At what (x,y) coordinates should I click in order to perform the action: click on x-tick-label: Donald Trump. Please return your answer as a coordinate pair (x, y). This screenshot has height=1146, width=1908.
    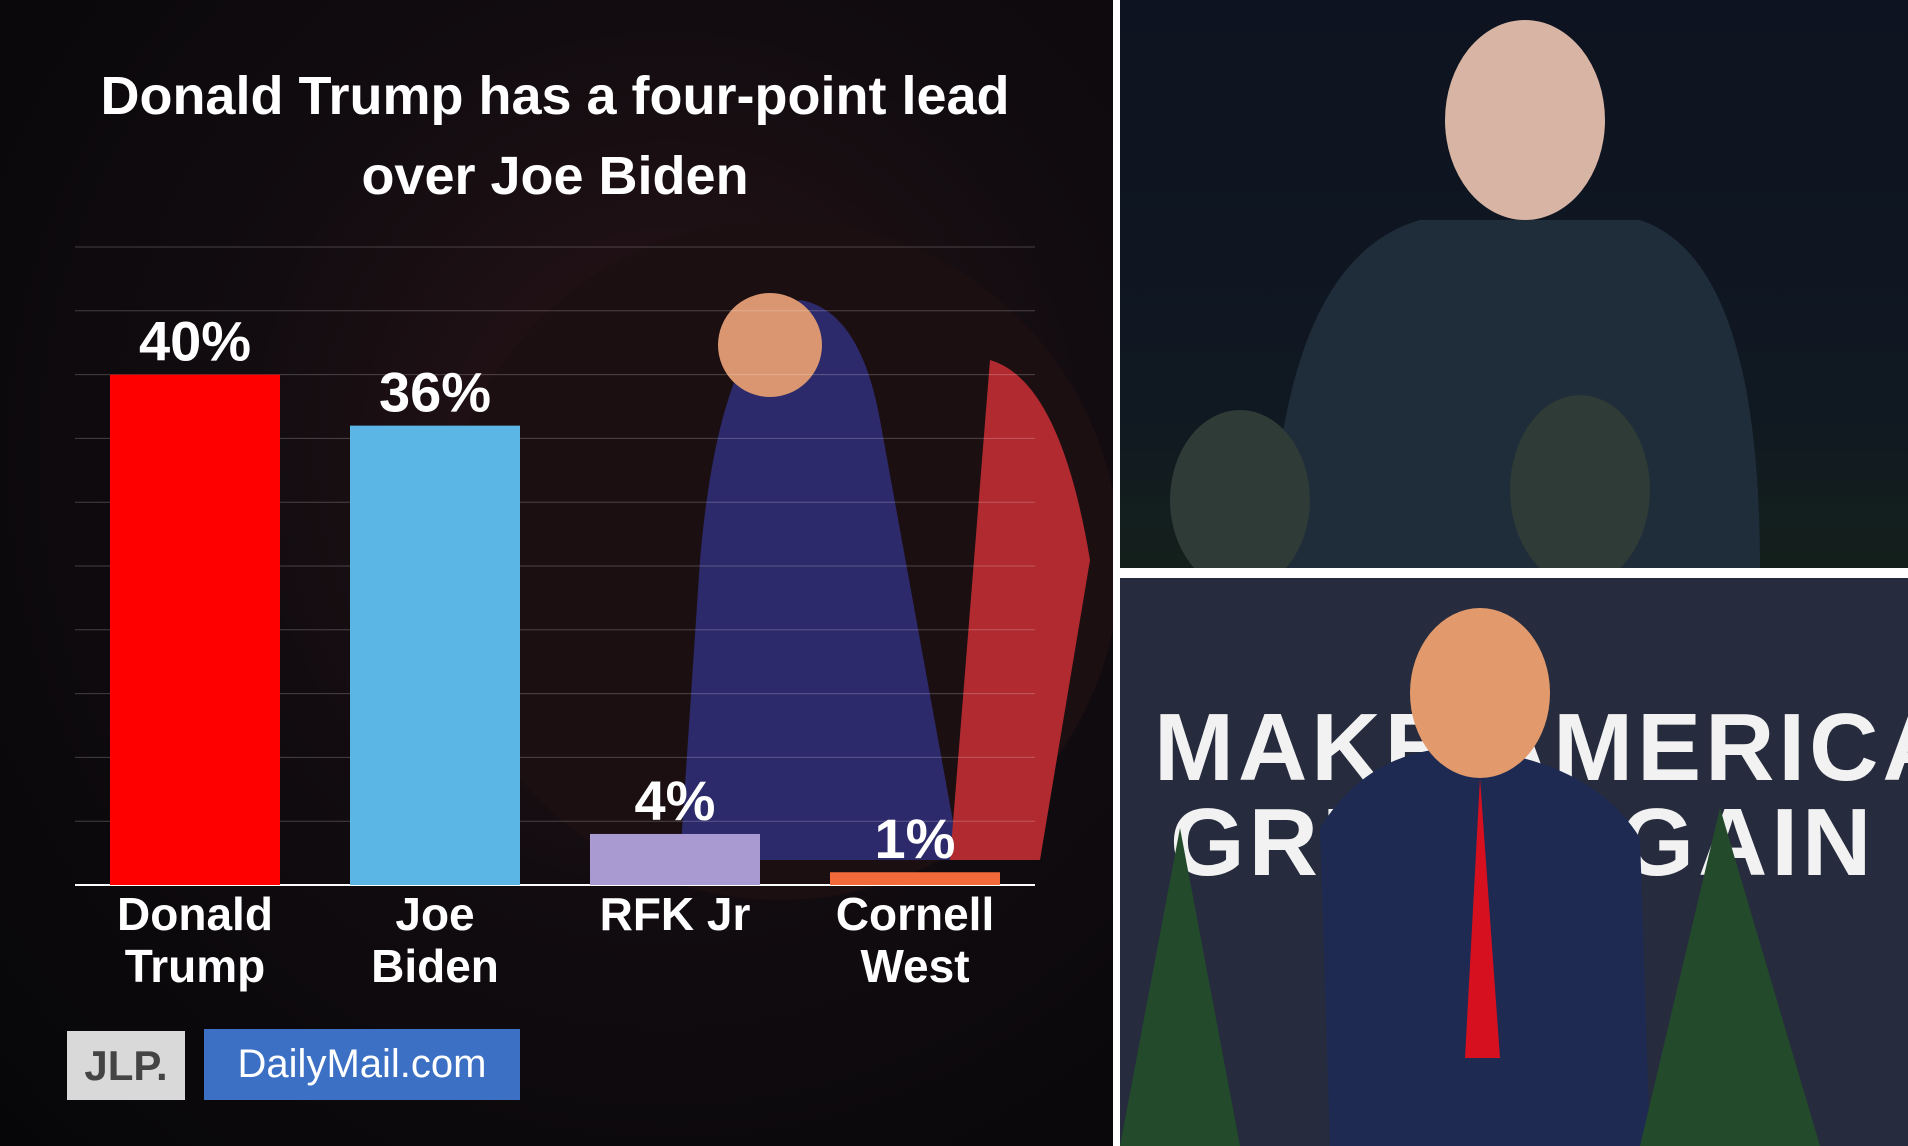
    Looking at the image, I should click on (195, 940).